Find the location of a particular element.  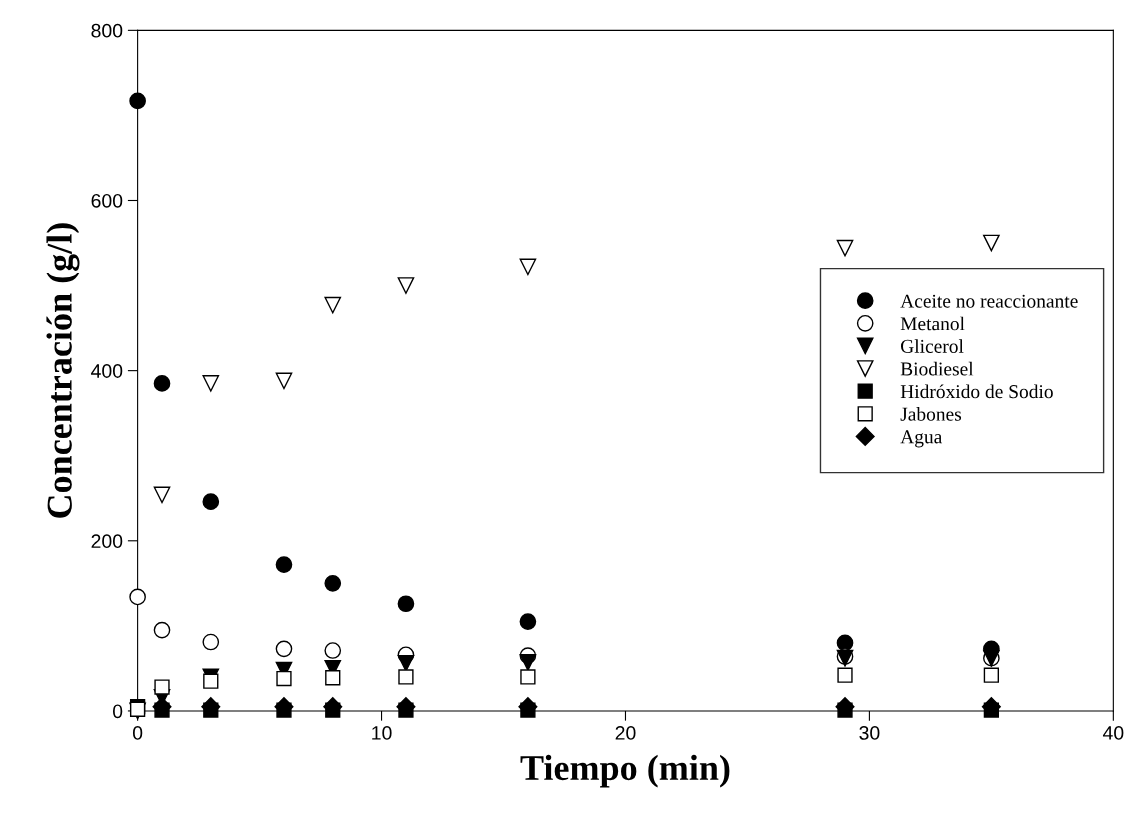

x-tick-label: 10 is located at coordinates (382, 733).